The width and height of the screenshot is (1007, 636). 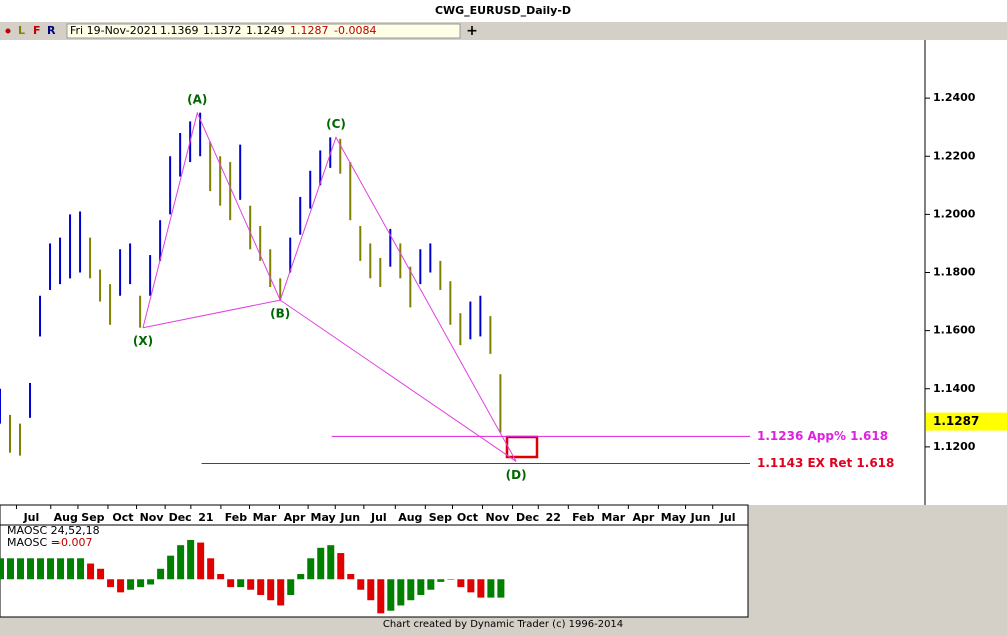 What do you see at coordinates (673, 517) in the screenshot?
I see `x-tick-label: May` at bounding box center [673, 517].